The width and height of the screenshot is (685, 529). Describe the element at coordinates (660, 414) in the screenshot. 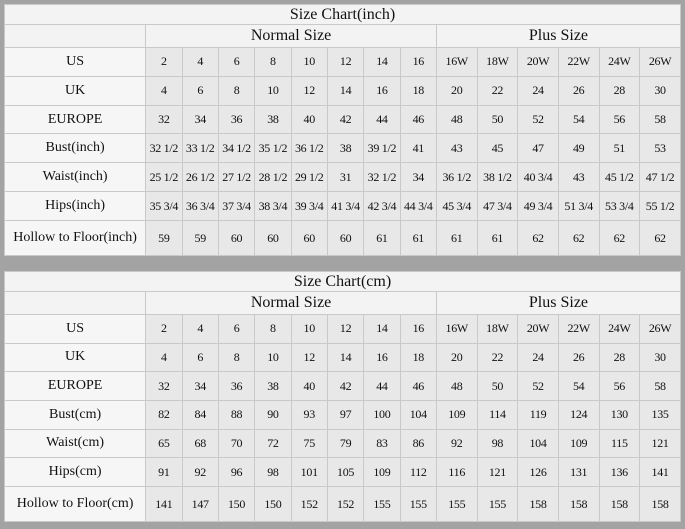

I see `table-cell: 135` at that location.